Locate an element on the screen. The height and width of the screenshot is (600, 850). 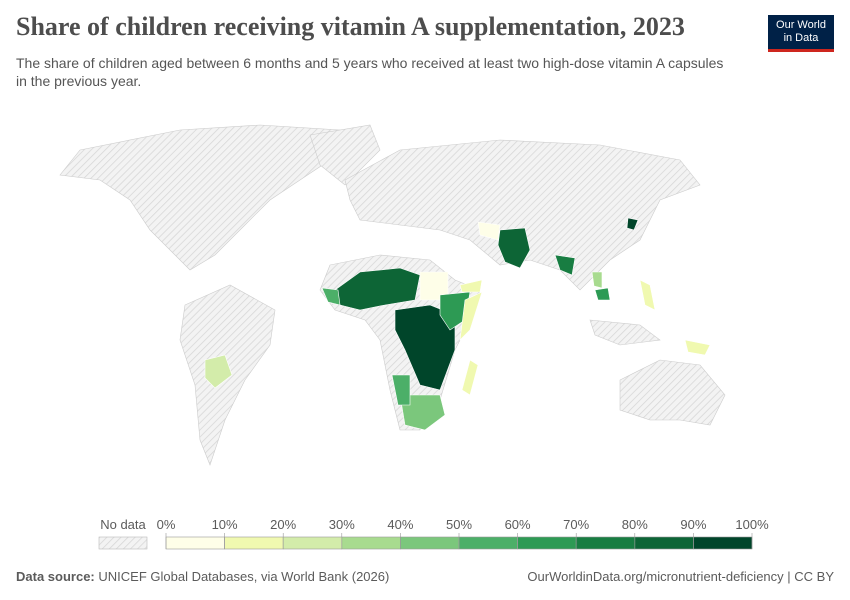
west-africa is located at coordinates (377, 289).